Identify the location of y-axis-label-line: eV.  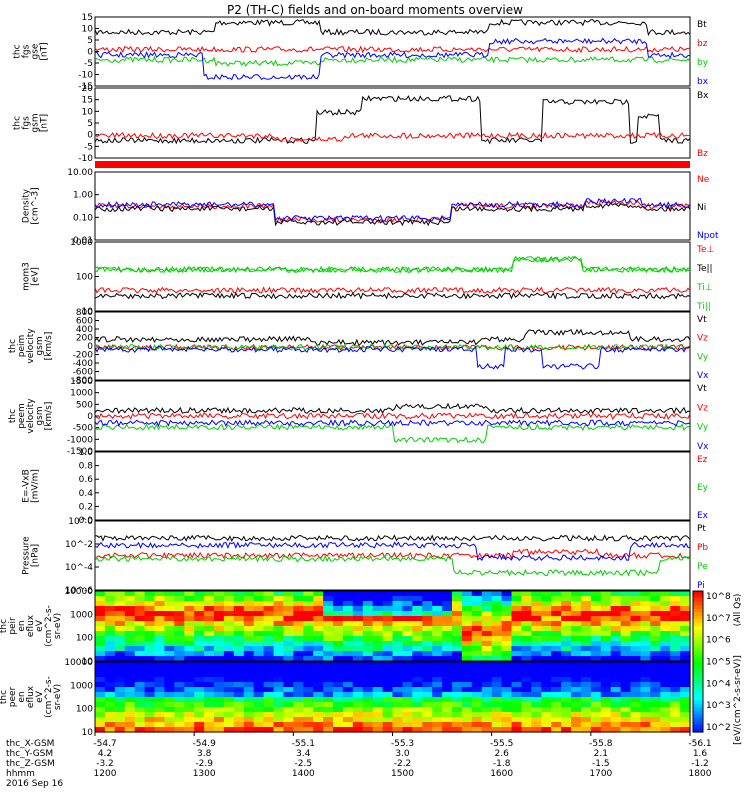
(40, 625).